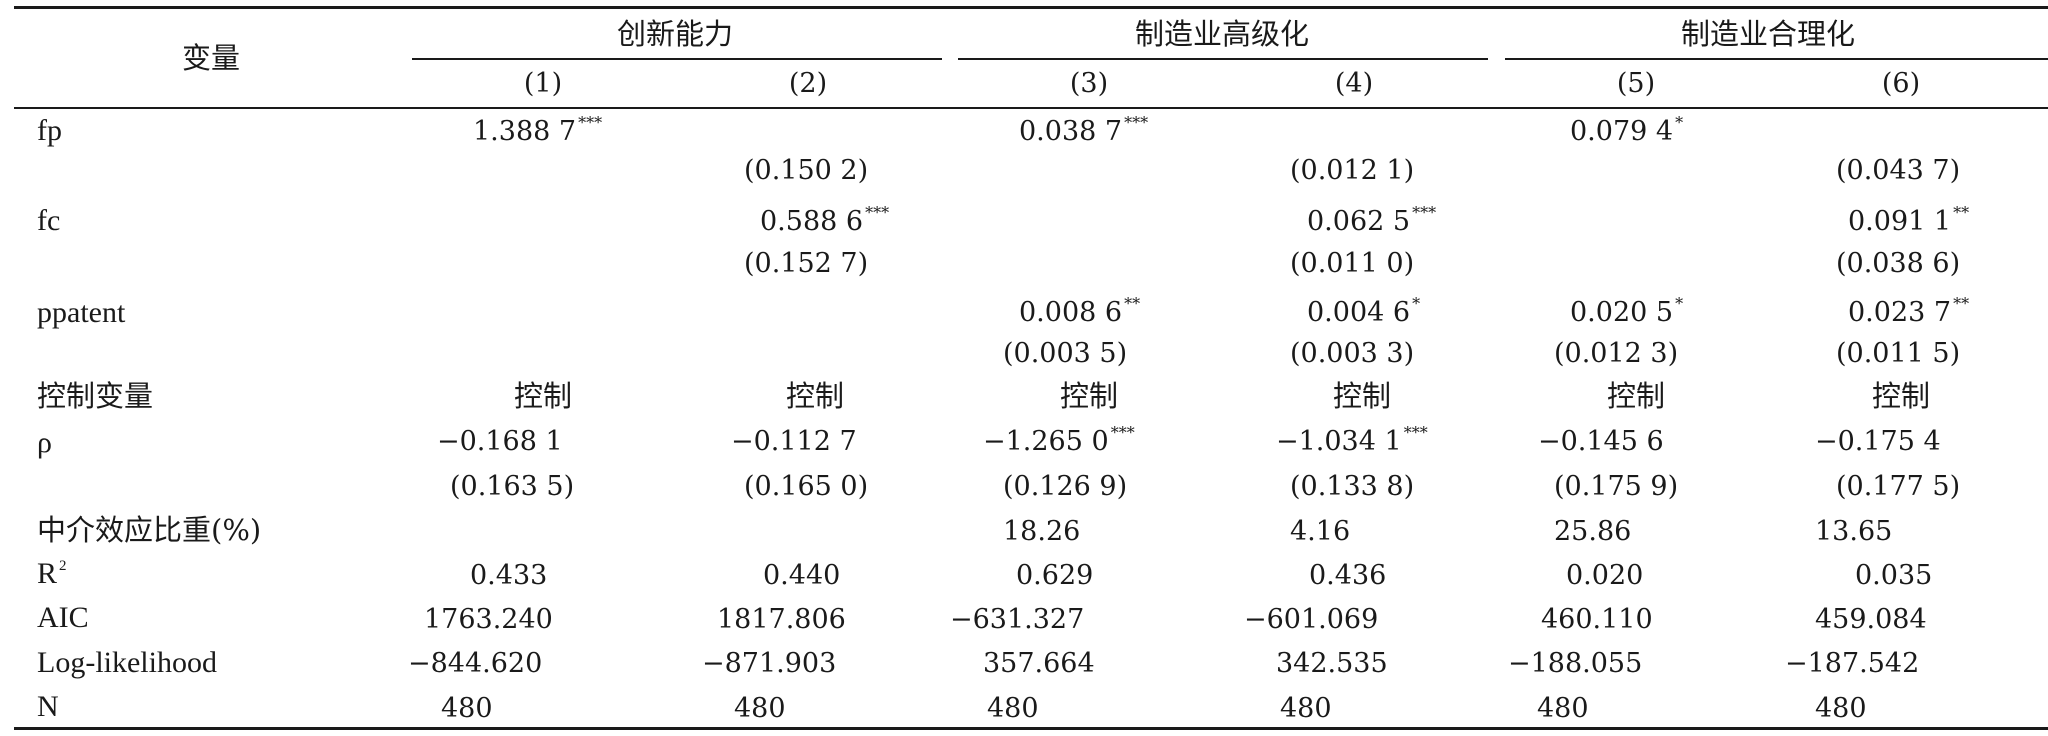 This screenshot has width=2048, height=736. I want to click on table-cell: (0.011 5), so click(1898, 353).